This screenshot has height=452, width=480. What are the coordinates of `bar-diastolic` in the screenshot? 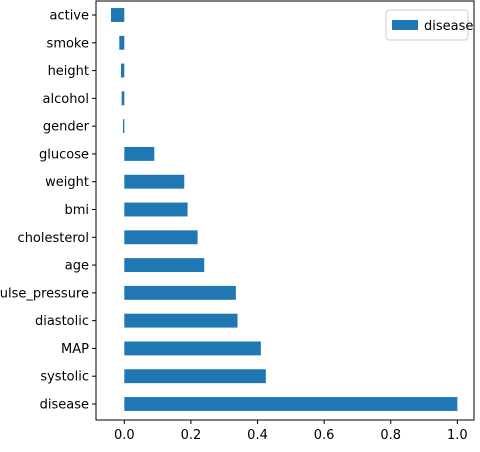 It's located at (181, 320).